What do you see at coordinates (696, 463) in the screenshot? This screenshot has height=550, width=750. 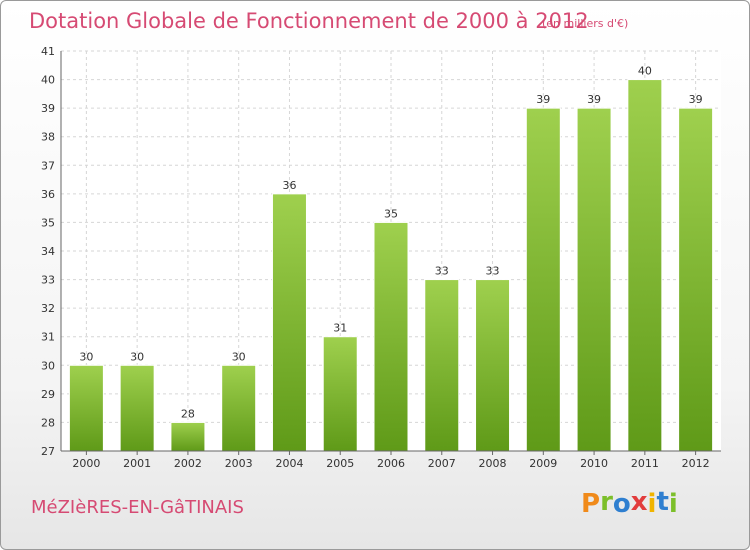 I see `x-tick-label: 2012` at bounding box center [696, 463].